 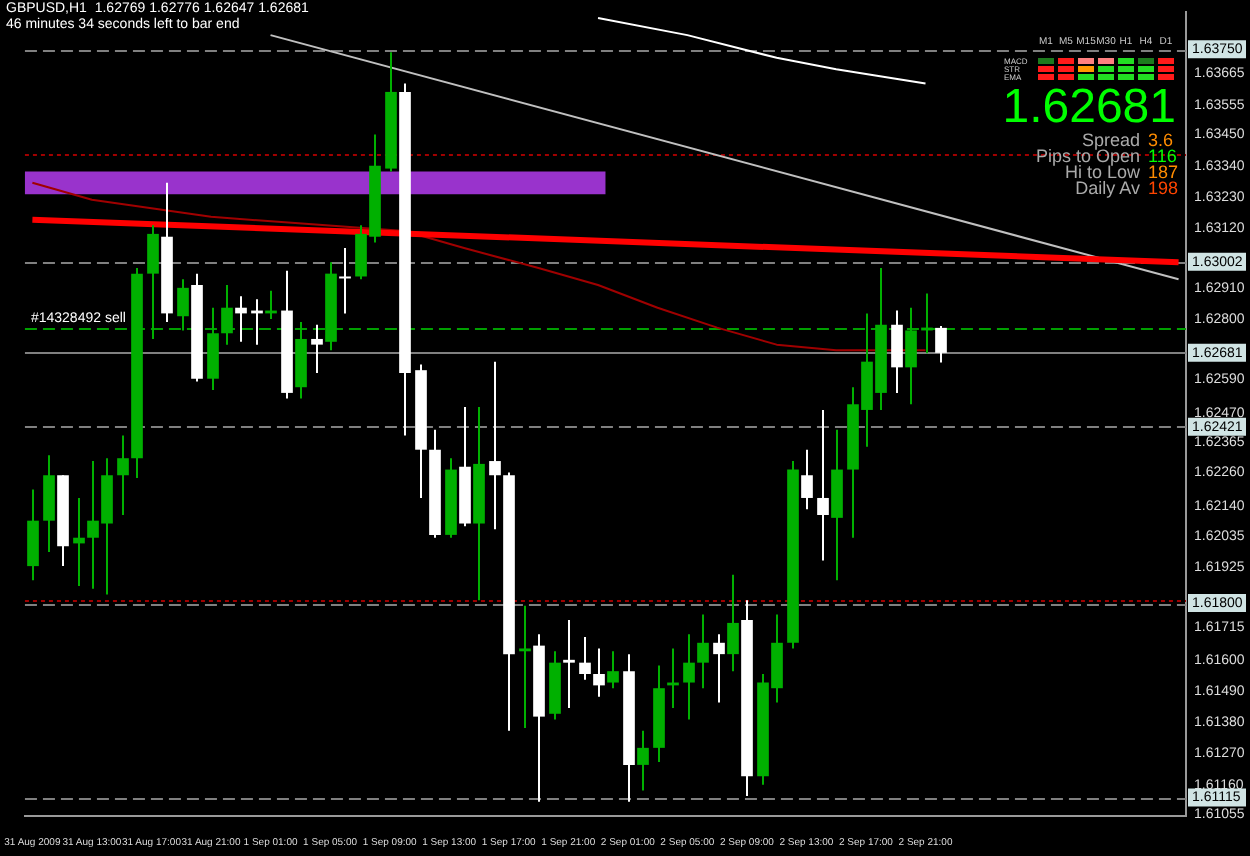 I want to click on annotation: 1.62681, so click(x=1089, y=107).